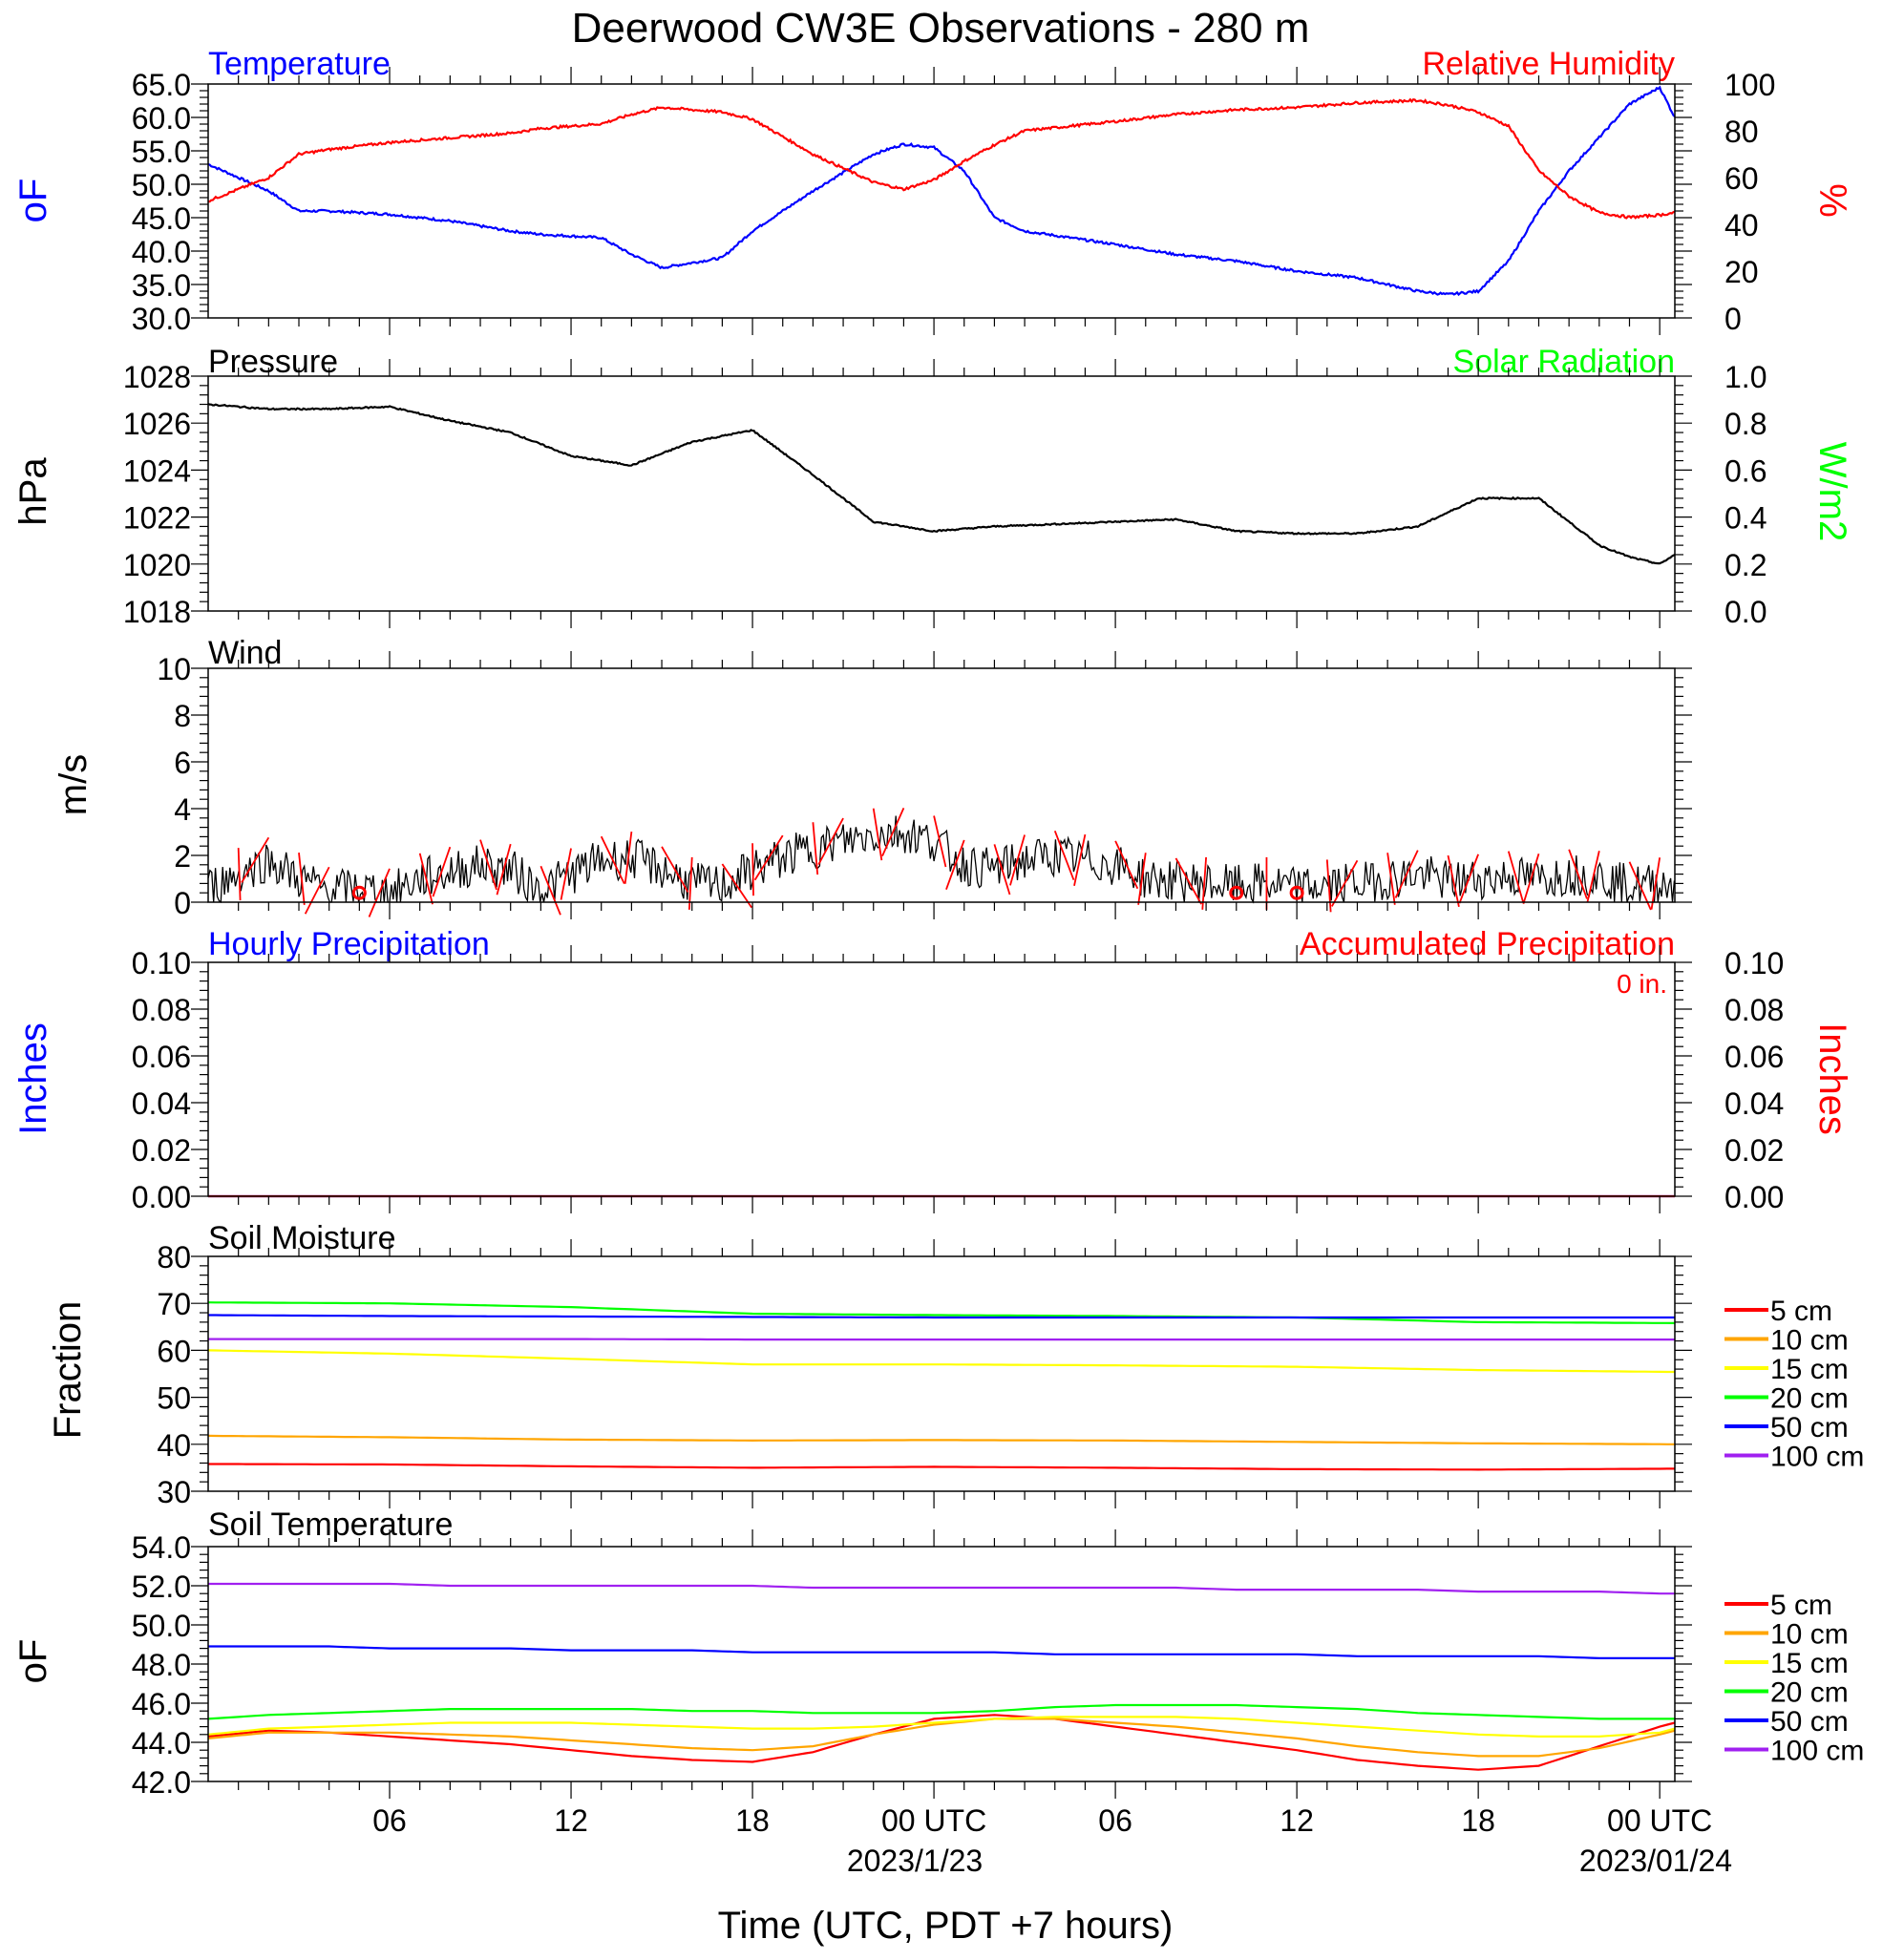 The width and height of the screenshot is (1883, 1960). Describe the element at coordinates (161, 252) in the screenshot. I see `left-tick-label: 40.0` at that location.